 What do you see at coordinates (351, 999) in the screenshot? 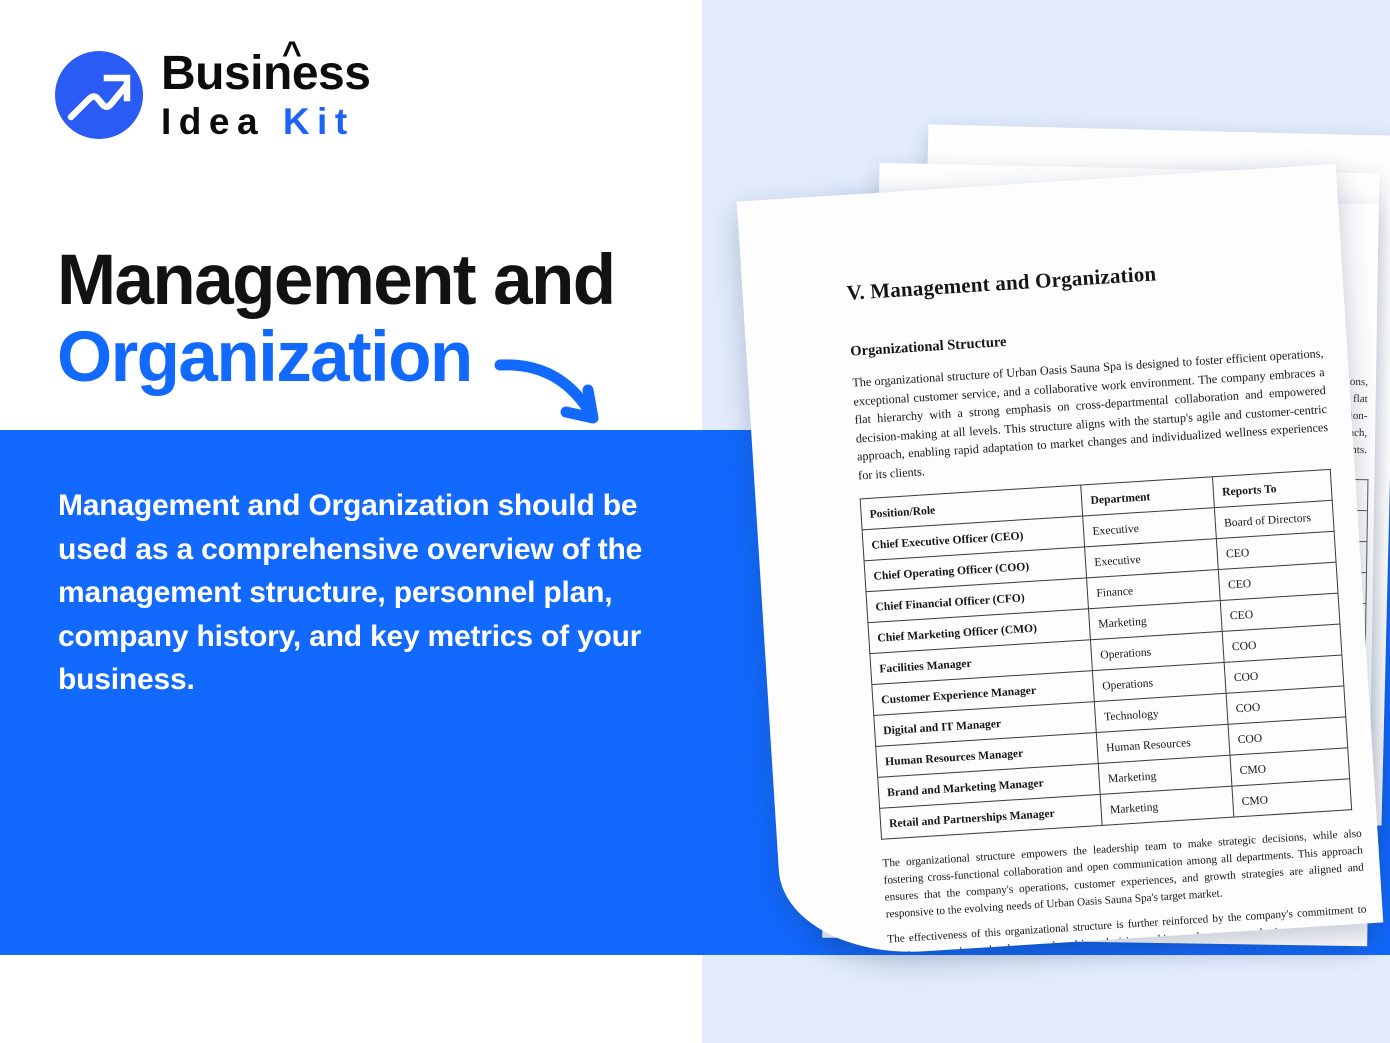
I see `bottom-left-white-block` at bounding box center [351, 999].